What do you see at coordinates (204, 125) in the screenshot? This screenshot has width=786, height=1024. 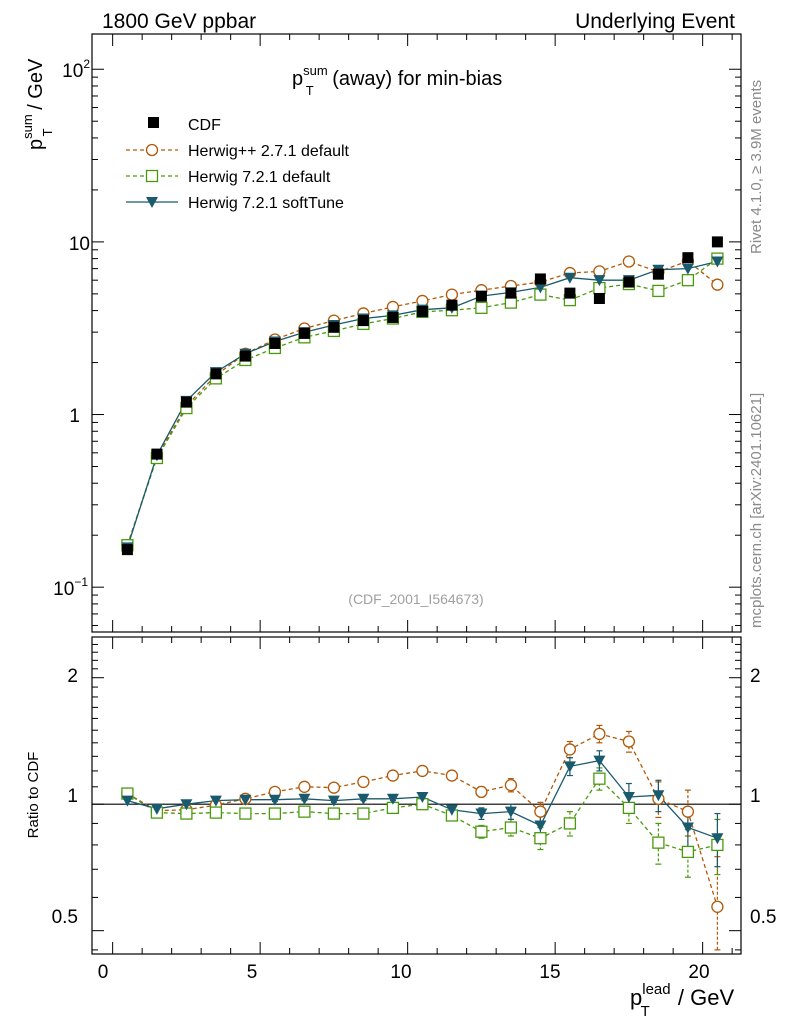 I see `legend-label-cdf: CDF` at bounding box center [204, 125].